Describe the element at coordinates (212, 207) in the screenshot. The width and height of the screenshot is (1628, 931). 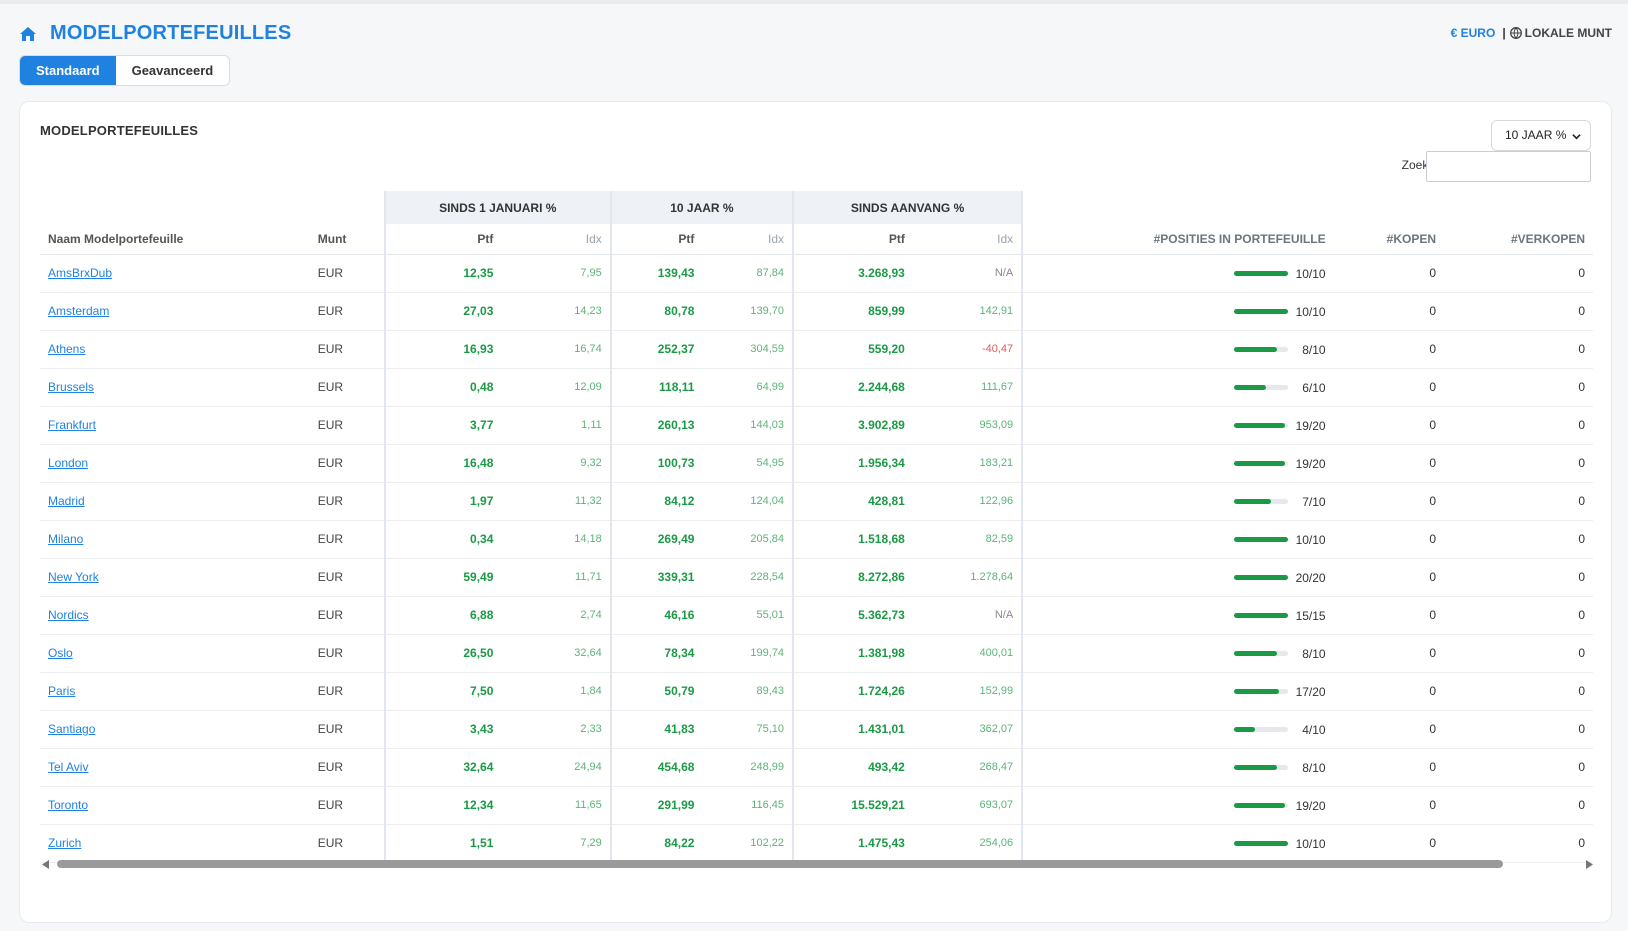
I see `group-header-empty` at that location.